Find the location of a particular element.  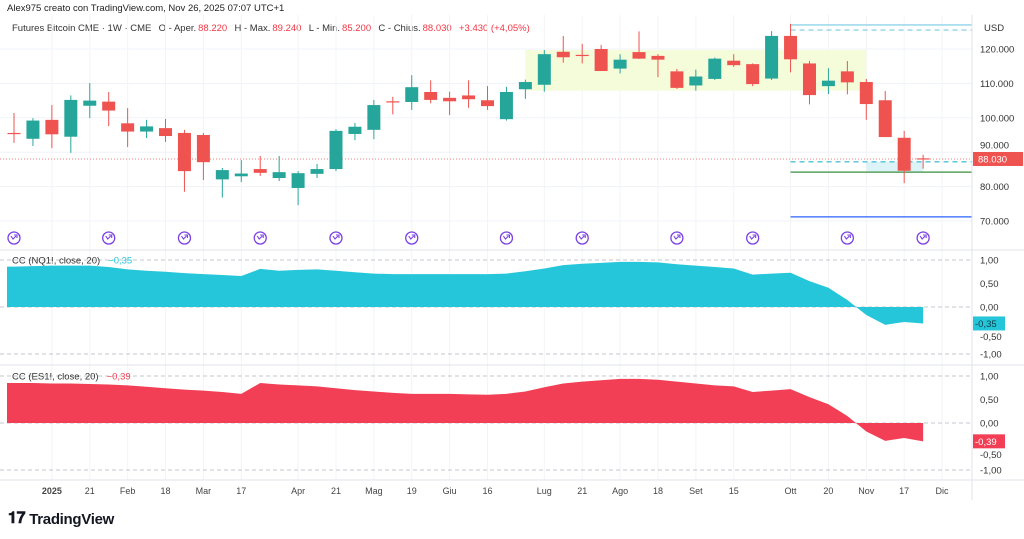

low-value: 85.200 is located at coordinates (357, 28).